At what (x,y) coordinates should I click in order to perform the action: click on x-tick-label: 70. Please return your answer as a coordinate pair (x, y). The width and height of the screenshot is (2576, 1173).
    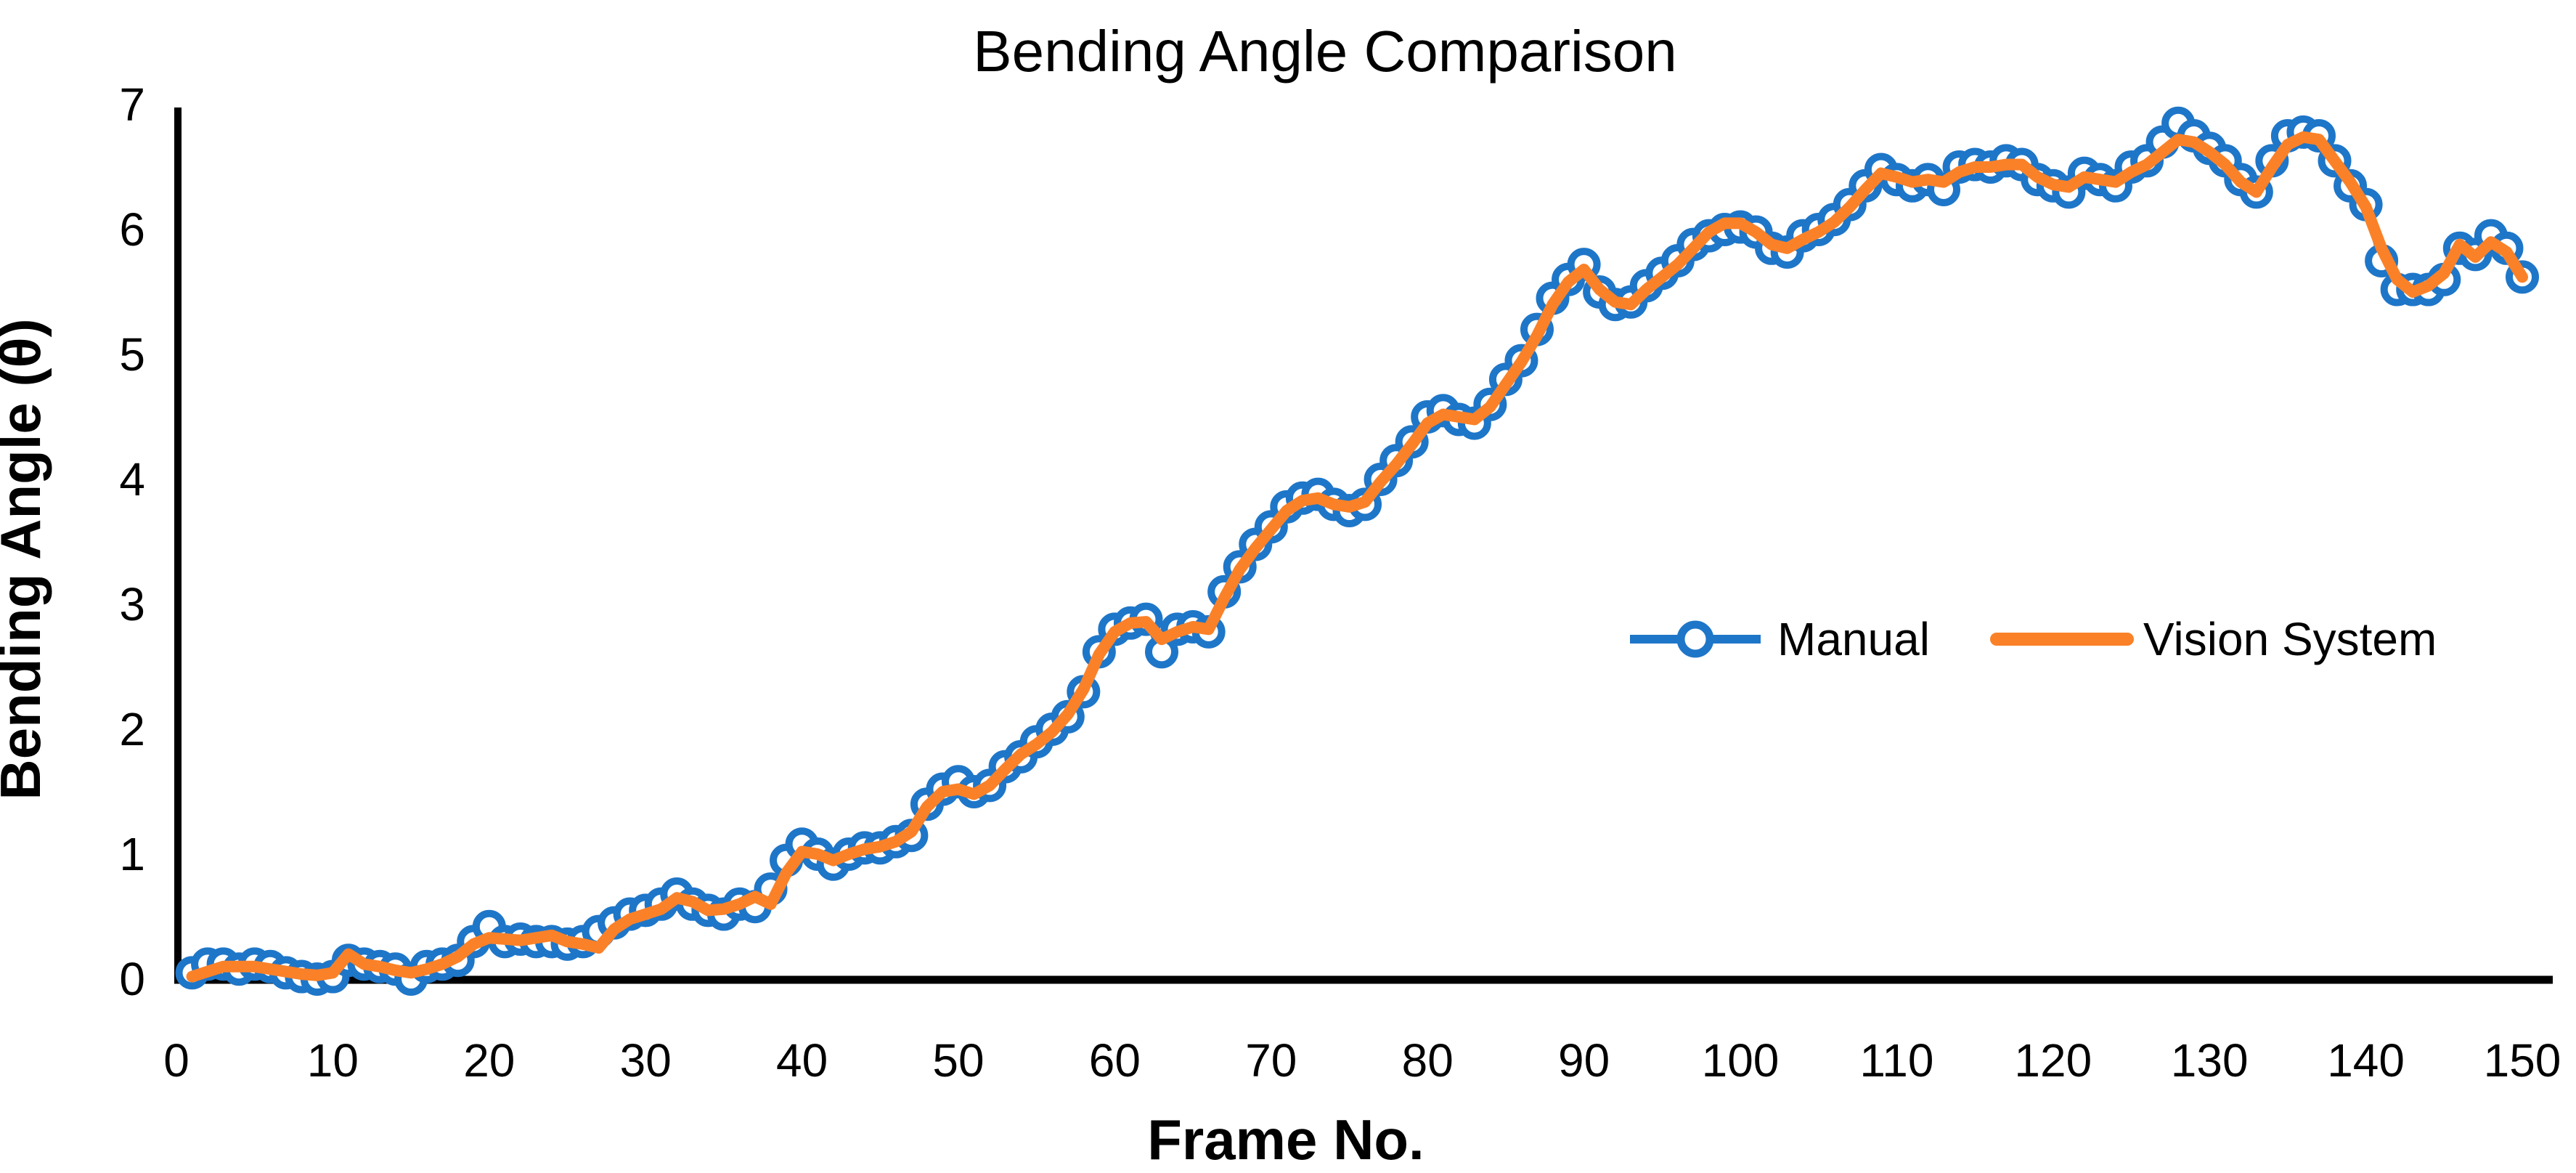
    Looking at the image, I should click on (1271, 1060).